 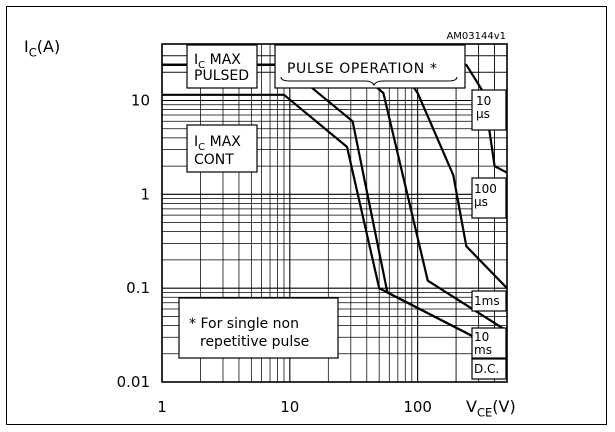 What do you see at coordinates (417, 407) in the screenshot?
I see `x-tick-label: 100` at bounding box center [417, 407].